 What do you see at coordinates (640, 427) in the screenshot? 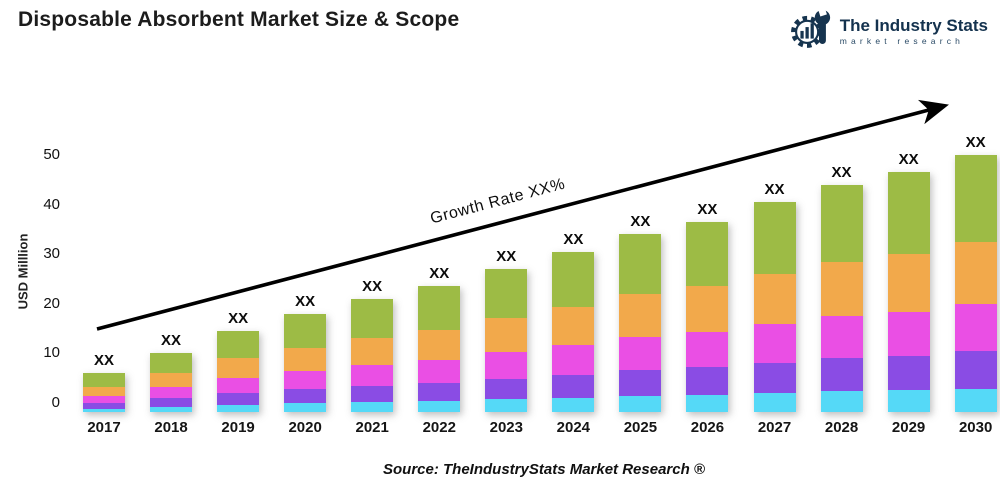
I see `x-axis-tick-label: 2025` at bounding box center [640, 427].